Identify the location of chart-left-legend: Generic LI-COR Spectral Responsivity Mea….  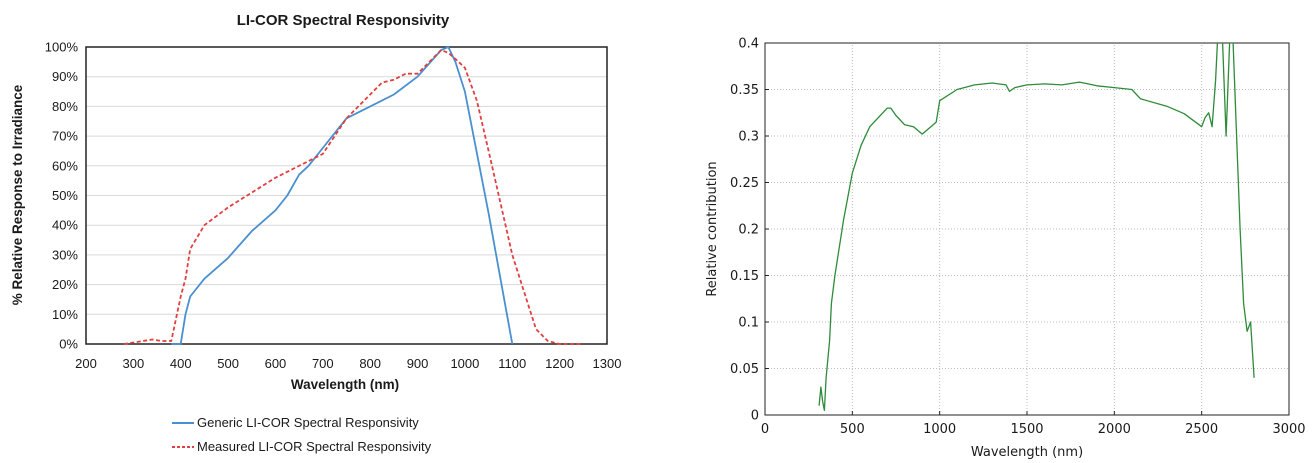
(302, 434).